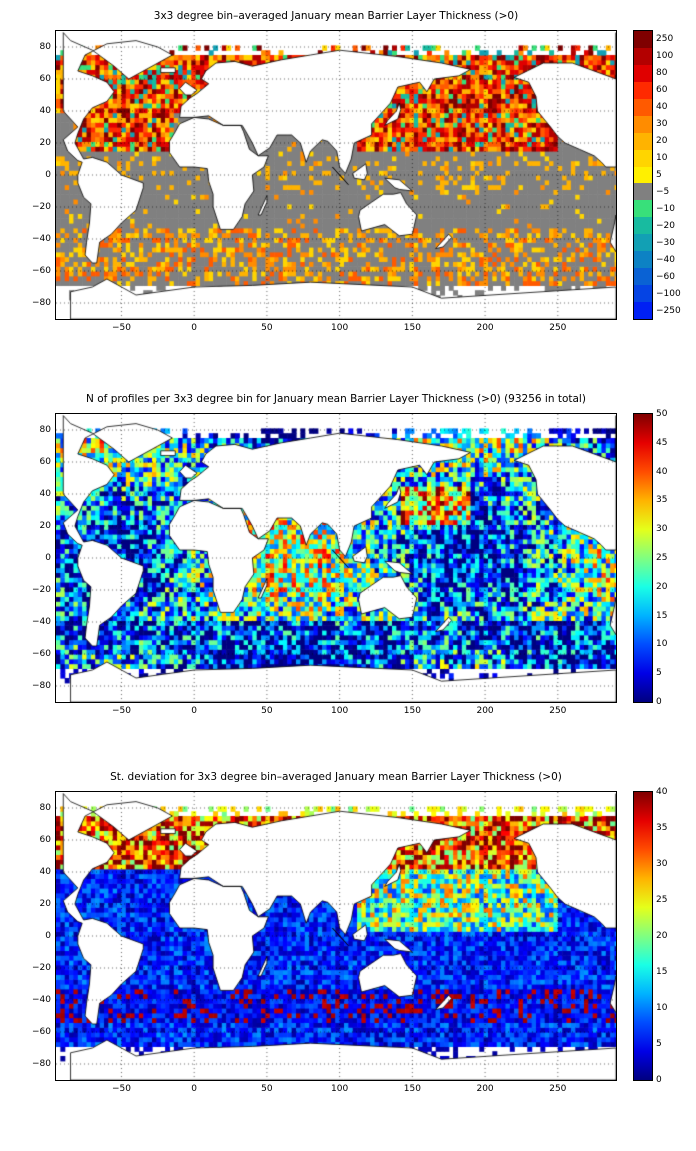  What do you see at coordinates (665, 208) in the screenshot?
I see `colorbar-tick-label: −10` at bounding box center [665, 208].